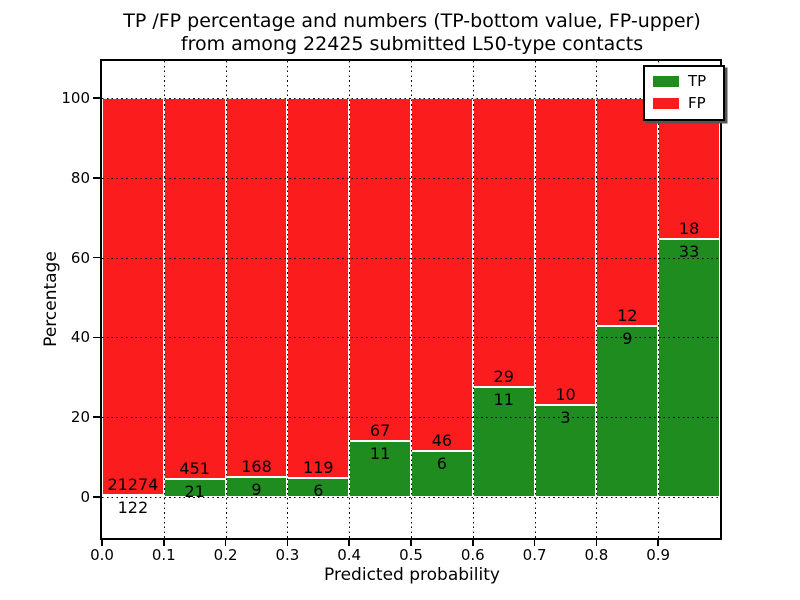 Image resolution: width=800 pixels, height=600 pixels. What do you see at coordinates (503, 377) in the screenshot?
I see `fp-count-label: 29` at bounding box center [503, 377].